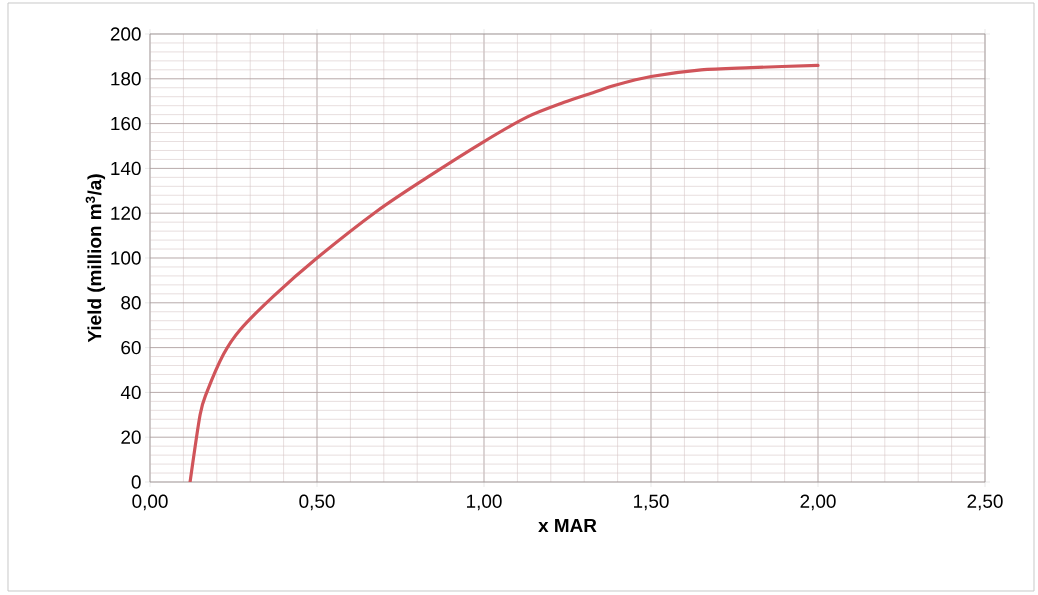  What do you see at coordinates (131, 437) in the screenshot?
I see `y-tick-label: 20` at bounding box center [131, 437].